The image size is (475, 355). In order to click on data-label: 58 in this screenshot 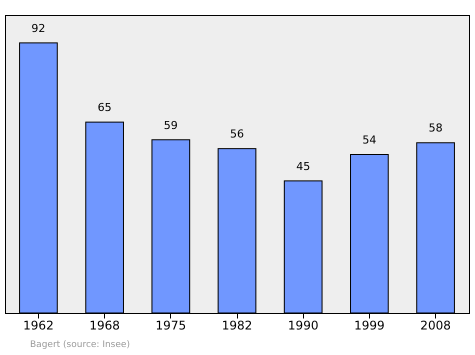, I will do `click(435, 128)`.